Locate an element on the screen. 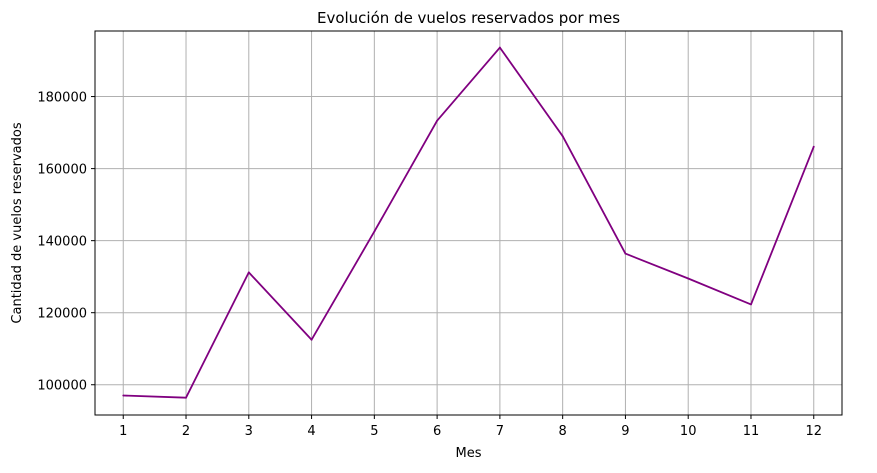  y-tick-label: 180000 is located at coordinates (62, 98).